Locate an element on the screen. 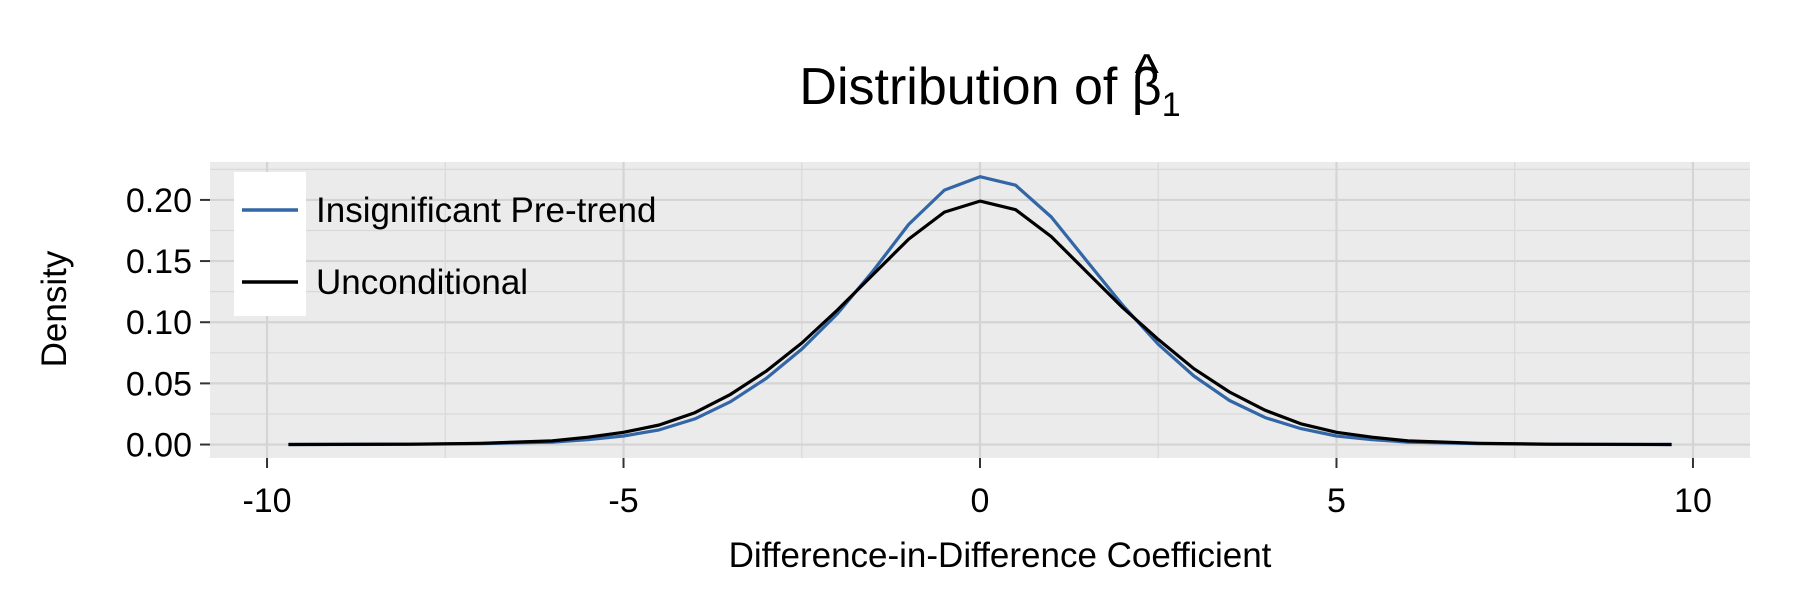 This screenshot has width=1800, height=600. legend-key-box is located at coordinates (270, 244).